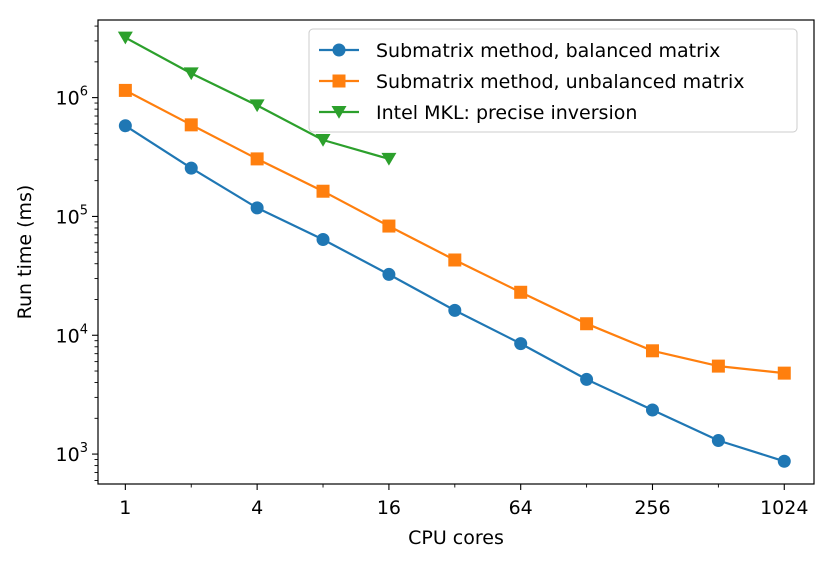 Image resolution: width=831 pixels, height=564 pixels. I want to click on legend-1-marker, so click(339, 81).